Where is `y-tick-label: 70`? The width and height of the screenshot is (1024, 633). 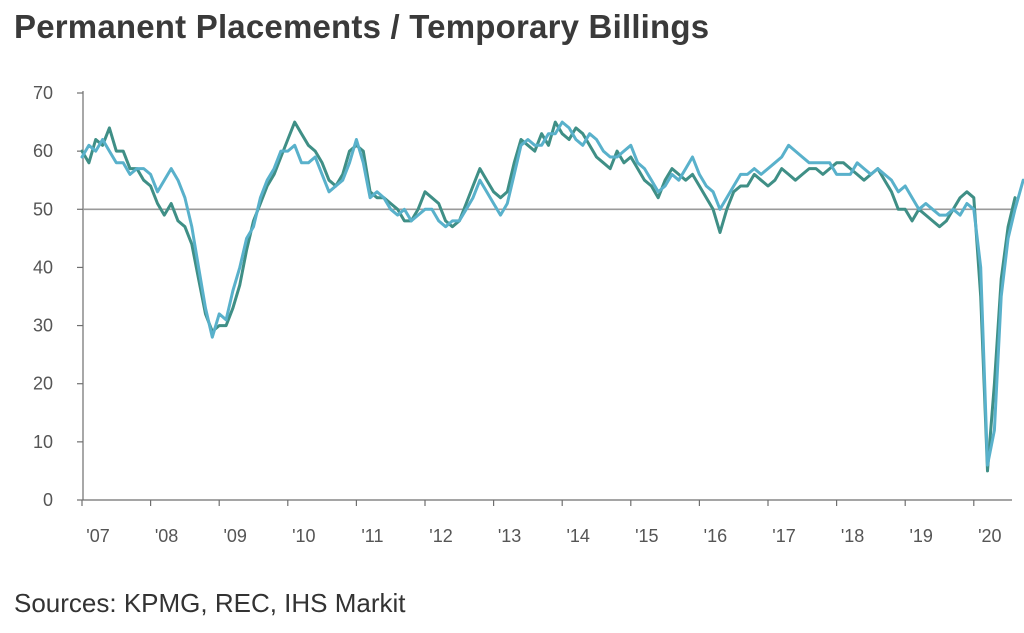 y-tick-label: 70 is located at coordinates (43, 93).